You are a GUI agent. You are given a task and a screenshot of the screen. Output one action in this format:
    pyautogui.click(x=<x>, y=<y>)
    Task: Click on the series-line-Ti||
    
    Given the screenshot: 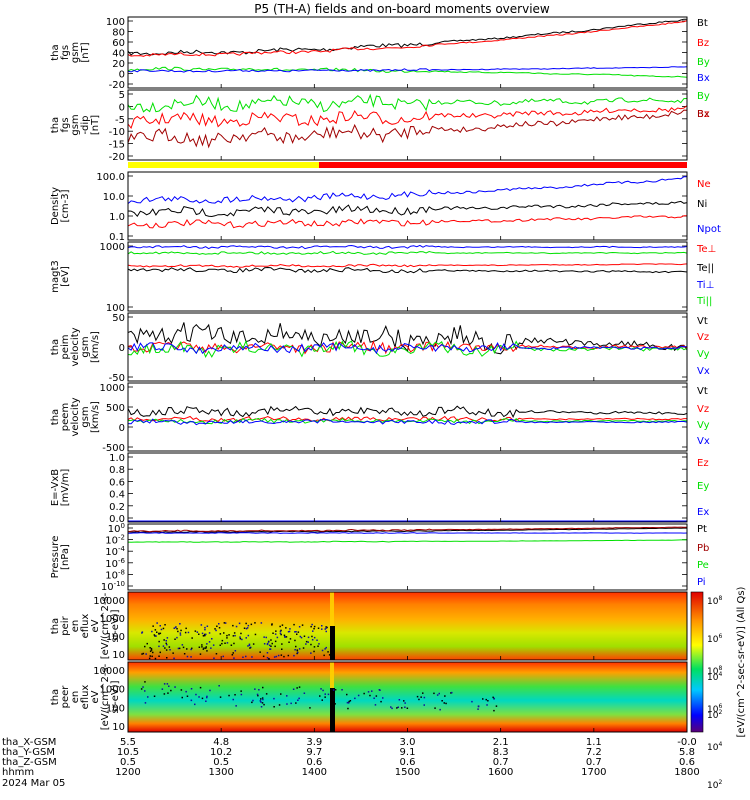 What is the action you would take?
    pyautogui.click(x=407, y=252)
    